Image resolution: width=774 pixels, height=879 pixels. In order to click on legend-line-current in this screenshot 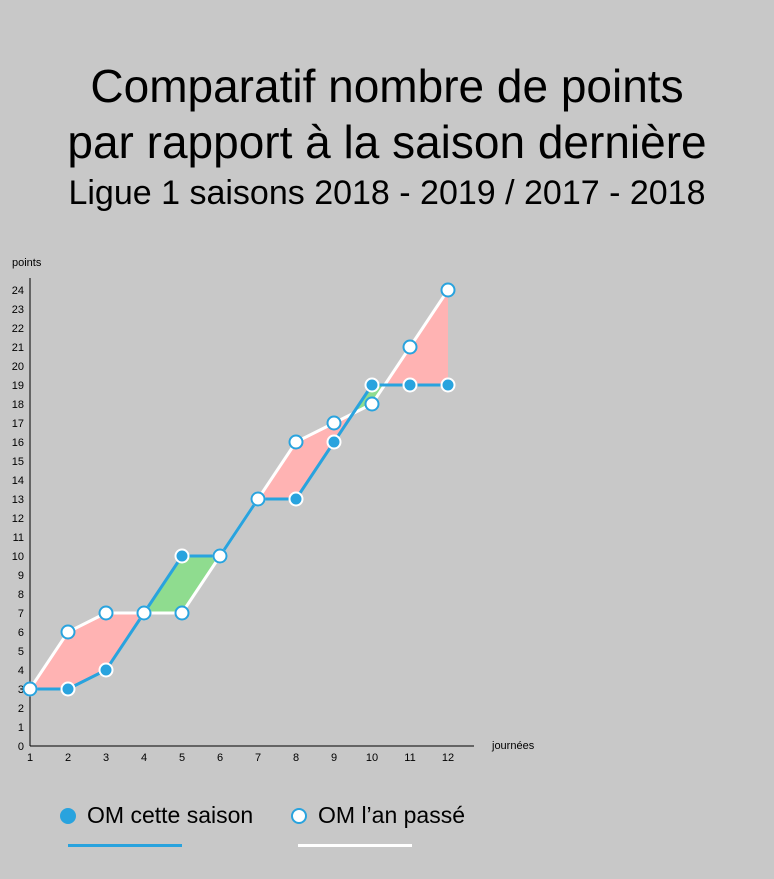, I will do `click(125, 845)`.